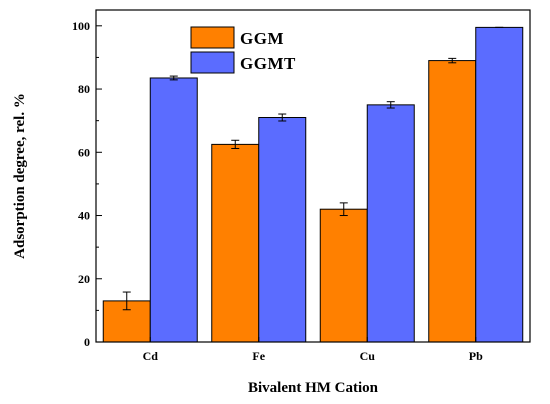 The image size is (550, 404). What do you see at coordinates (173, 210) in the screenshot?
I see `bar-ggmt-cd` at bounding box center [173, 210].